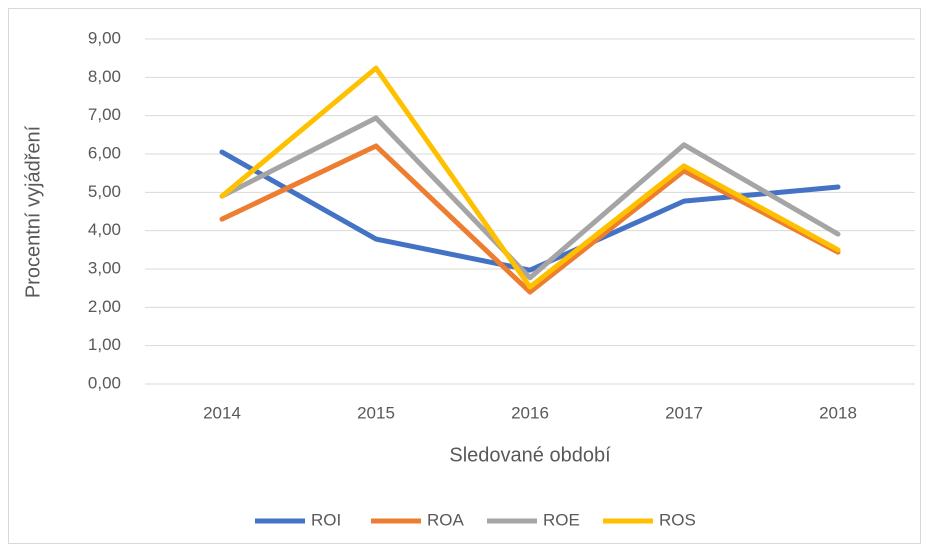 This screenshot has height=552, width=929. What do you see at coordinates (104, 306) in the screenshot?
I see `y-tick-label: 2,00` at bounding box center [104, 306].